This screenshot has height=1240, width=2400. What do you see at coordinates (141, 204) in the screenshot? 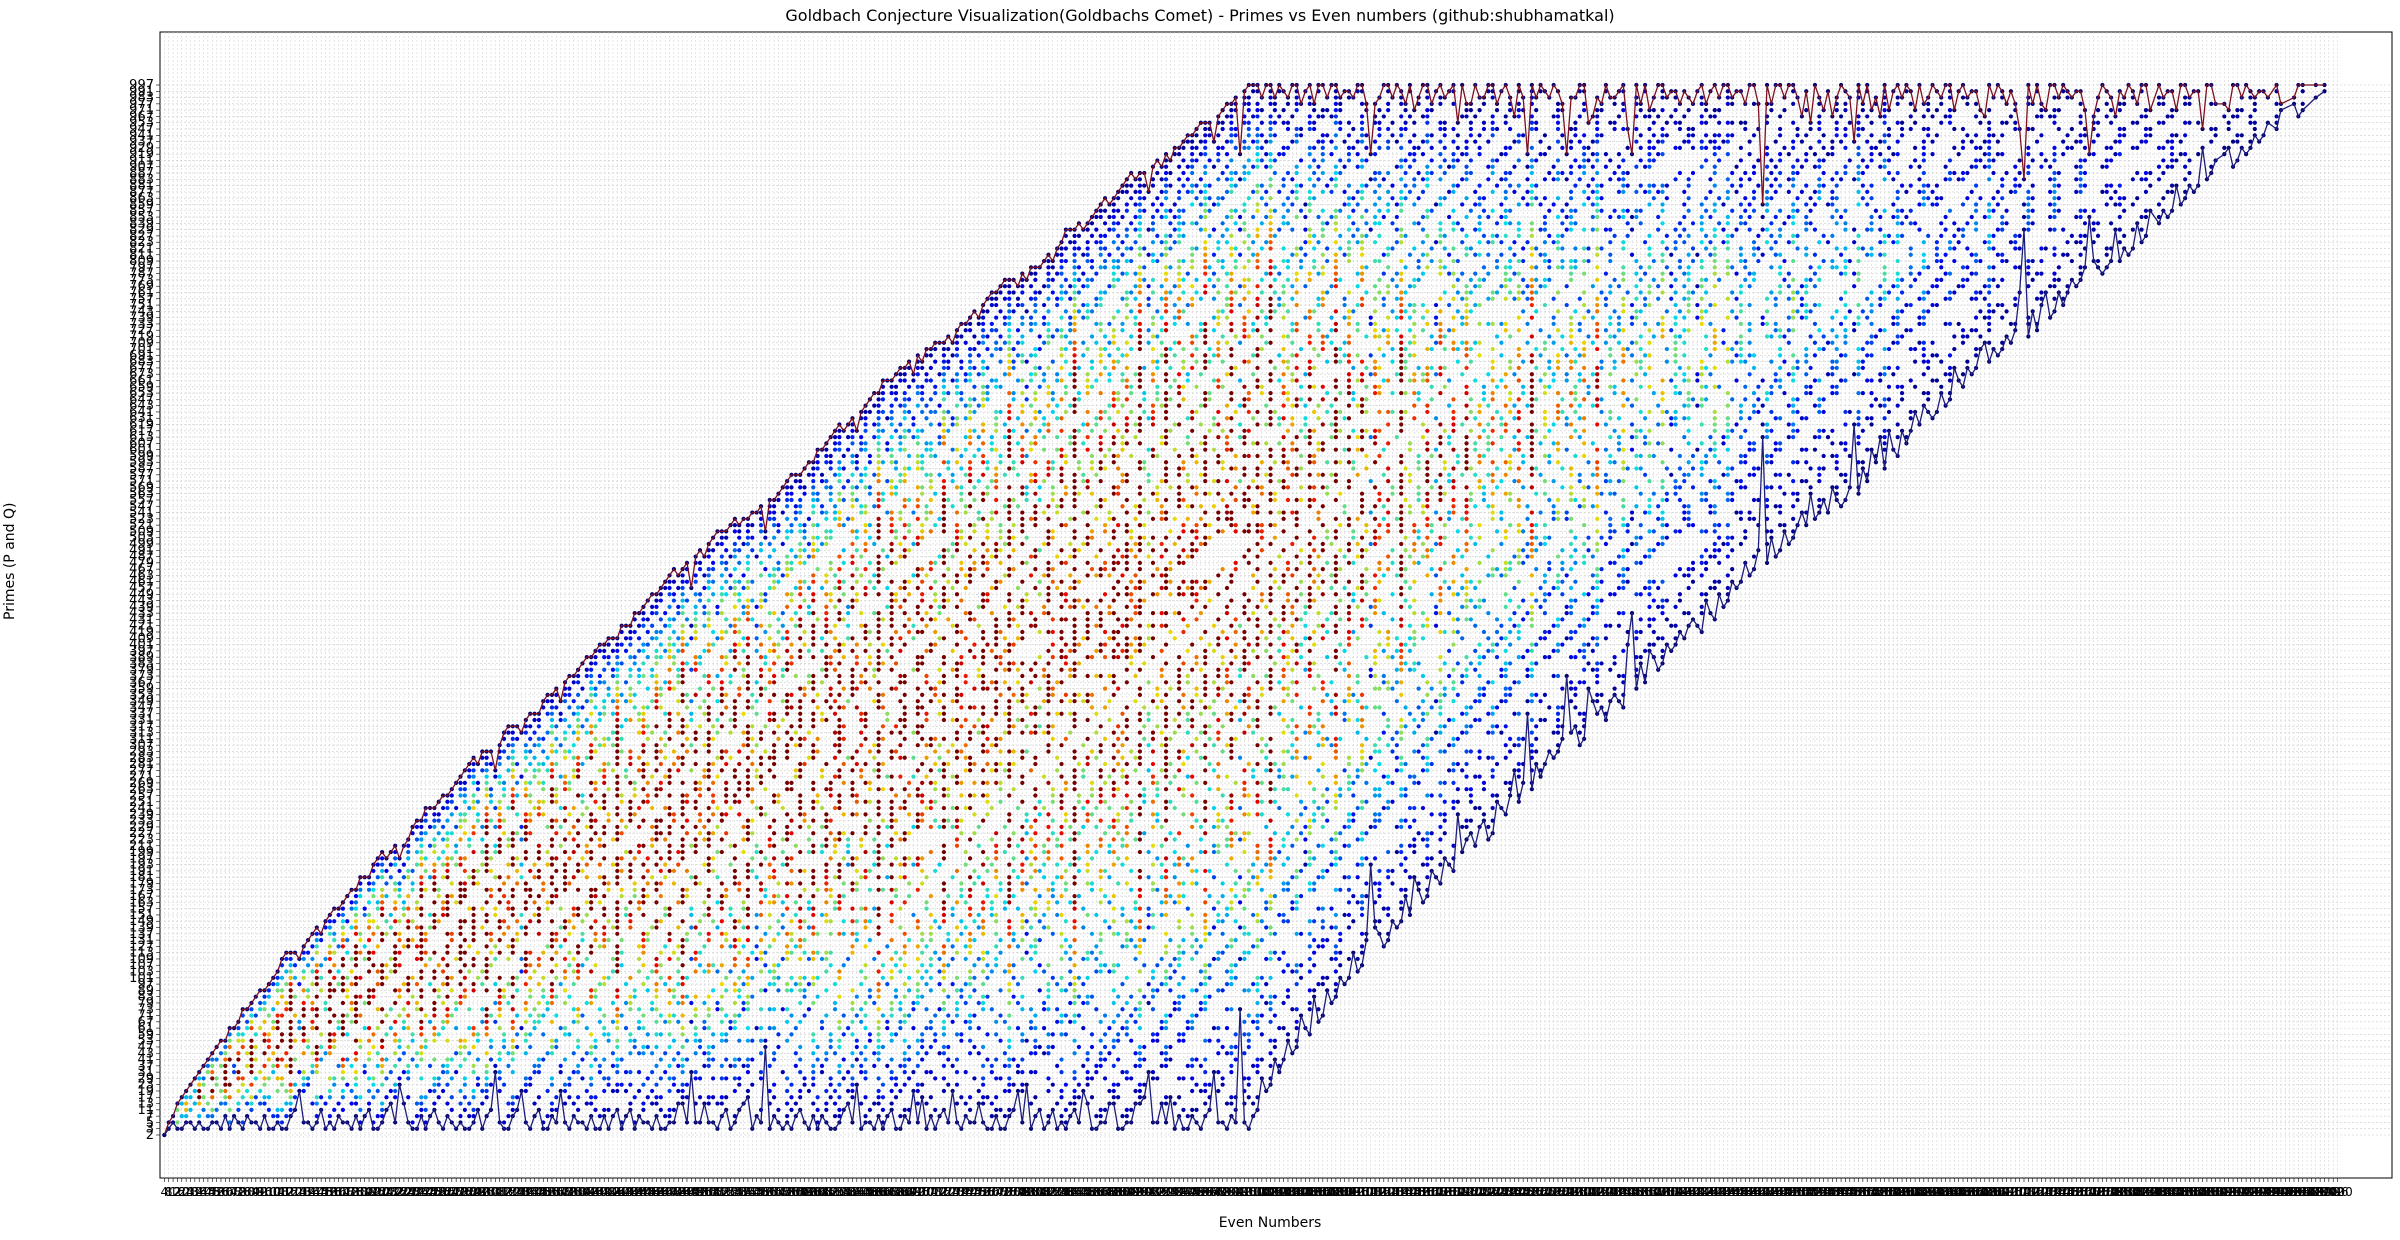
I see `y-tick-label: 859` at bounding box center [141, 204].